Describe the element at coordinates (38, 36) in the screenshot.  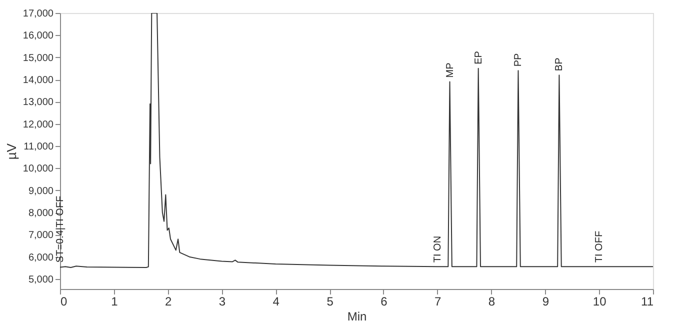
I see `y-tick-label: 16,000` at that location.